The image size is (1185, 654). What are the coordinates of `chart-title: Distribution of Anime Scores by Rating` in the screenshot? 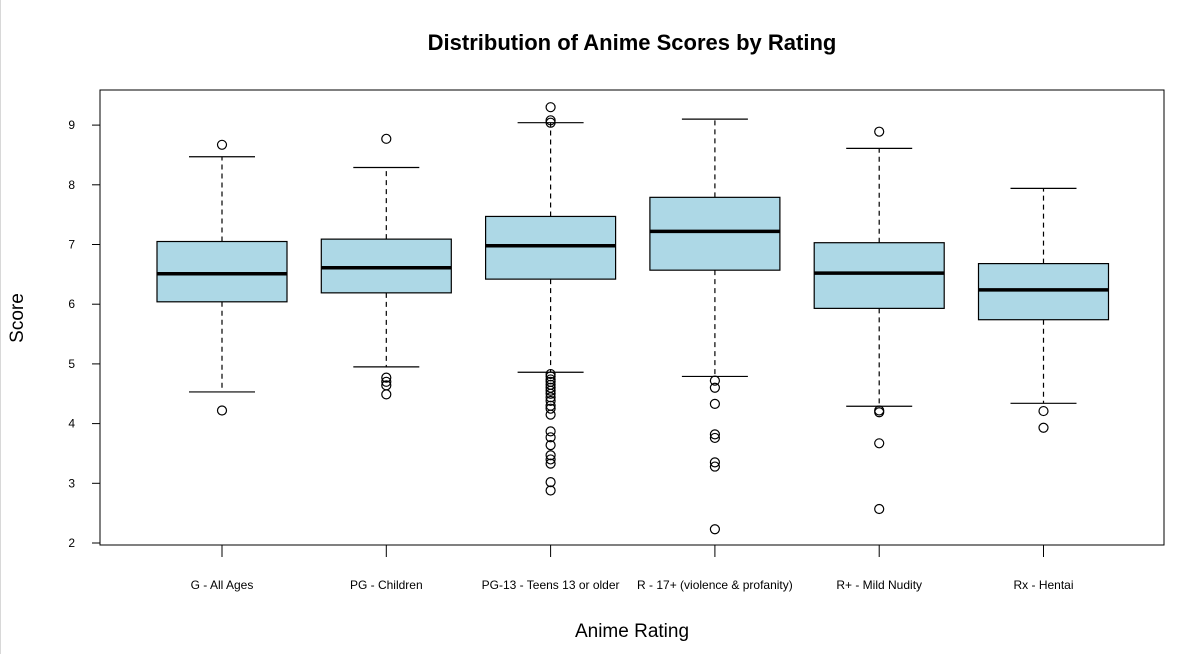 It's located at (632, 42).